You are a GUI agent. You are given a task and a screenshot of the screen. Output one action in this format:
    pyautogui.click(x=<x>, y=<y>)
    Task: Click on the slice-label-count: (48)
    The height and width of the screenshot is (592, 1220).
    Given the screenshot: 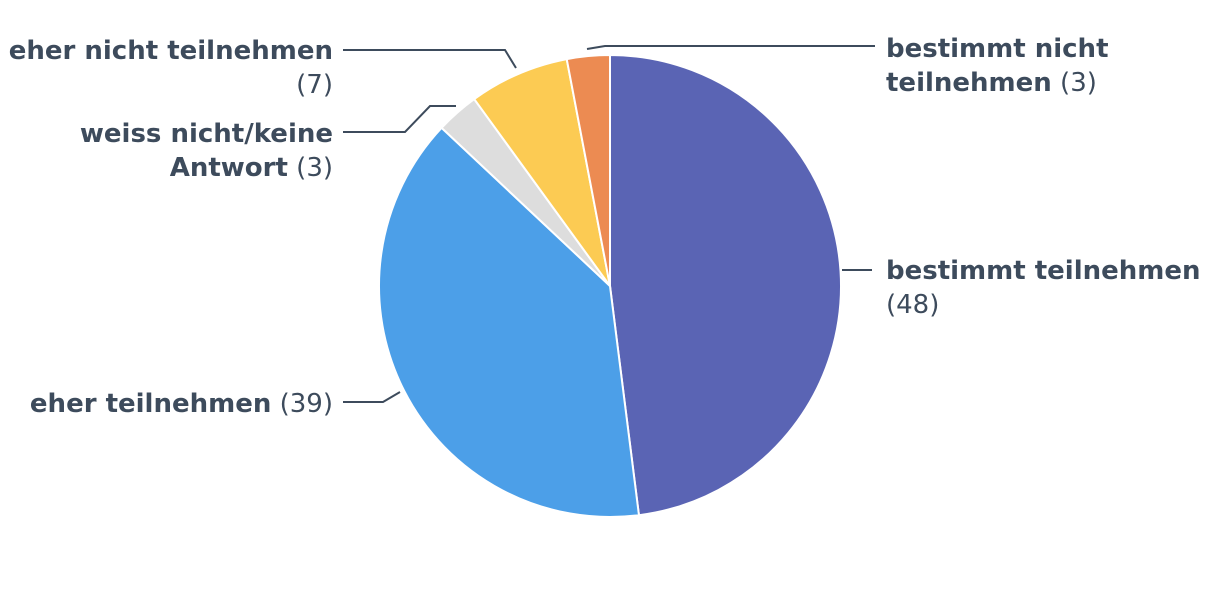 What is the action you would take?
    pyautogui.click(x=912, y=305)
    